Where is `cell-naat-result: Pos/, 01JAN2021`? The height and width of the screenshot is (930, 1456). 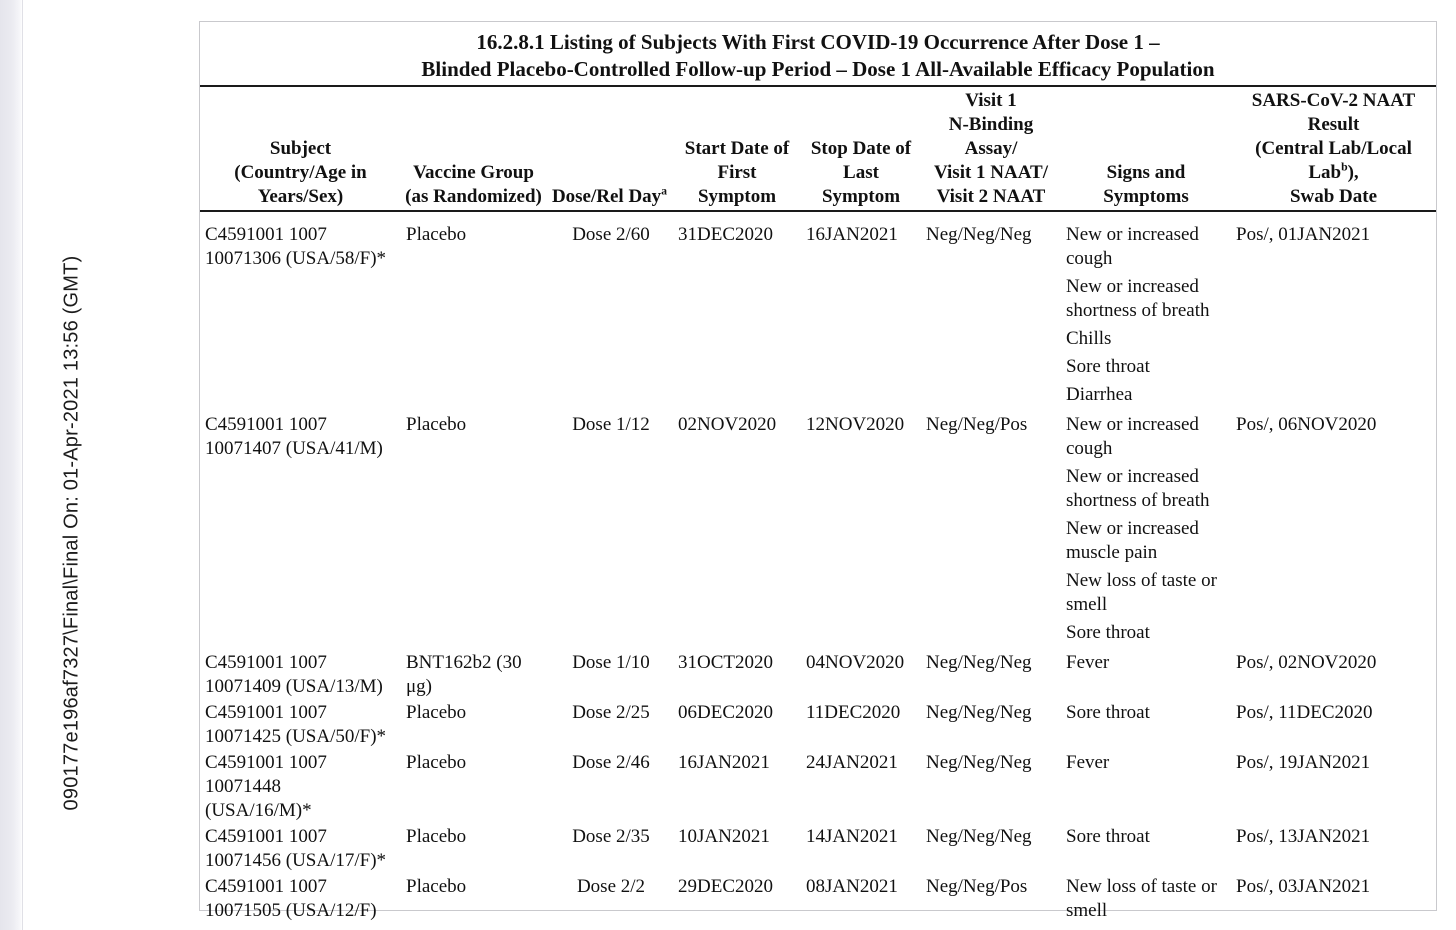 cell-naat-result: Pos/, 01JAN2021 is located at coordinates (1303, 234).